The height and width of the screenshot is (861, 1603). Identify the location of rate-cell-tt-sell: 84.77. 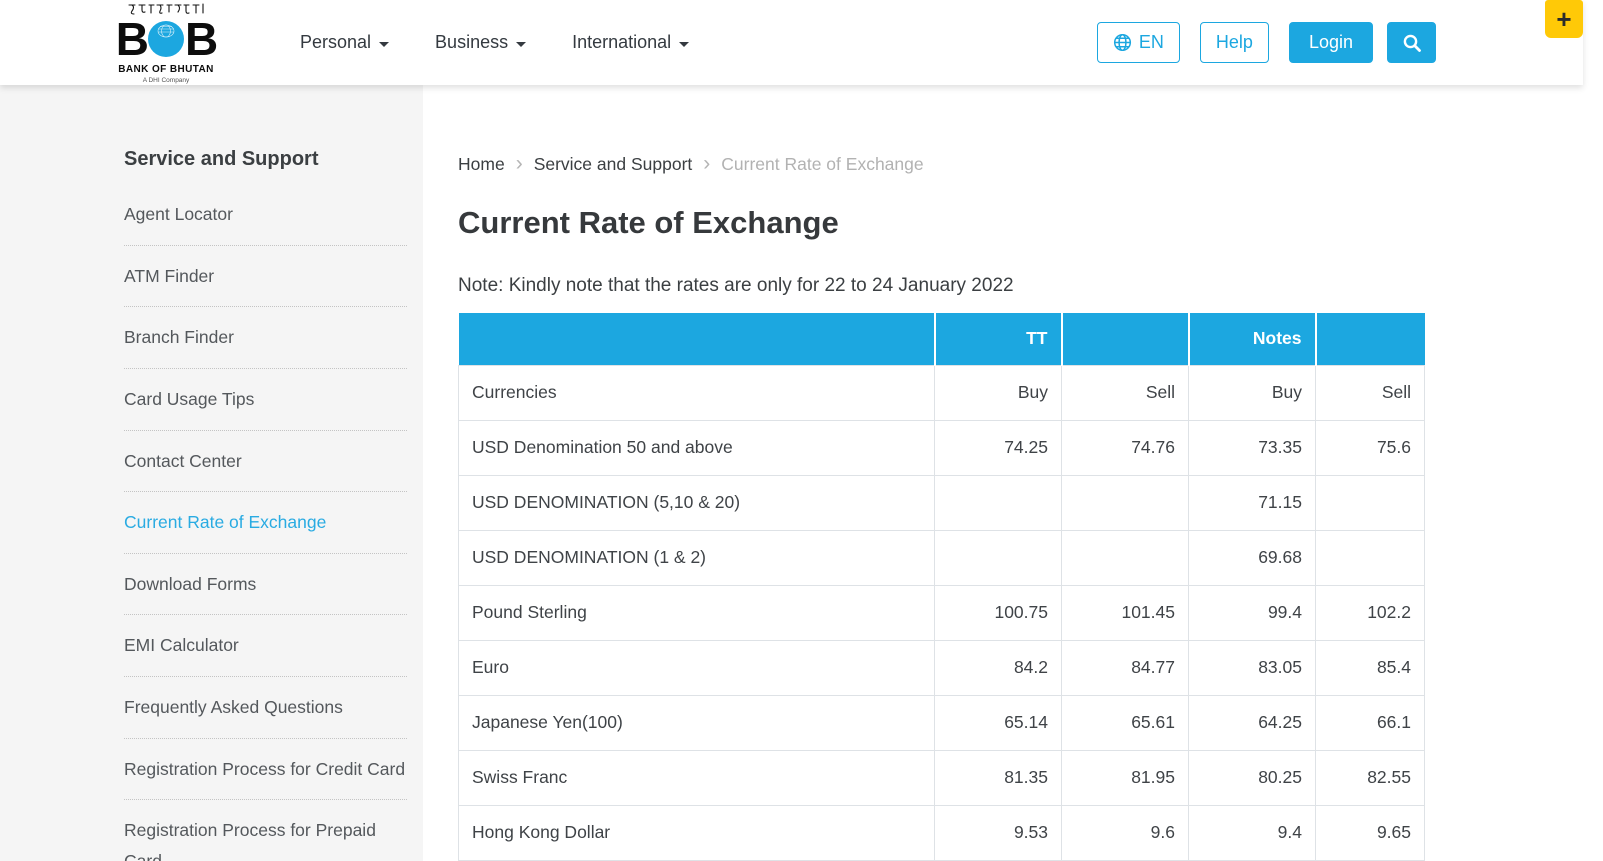
(1125, 667).